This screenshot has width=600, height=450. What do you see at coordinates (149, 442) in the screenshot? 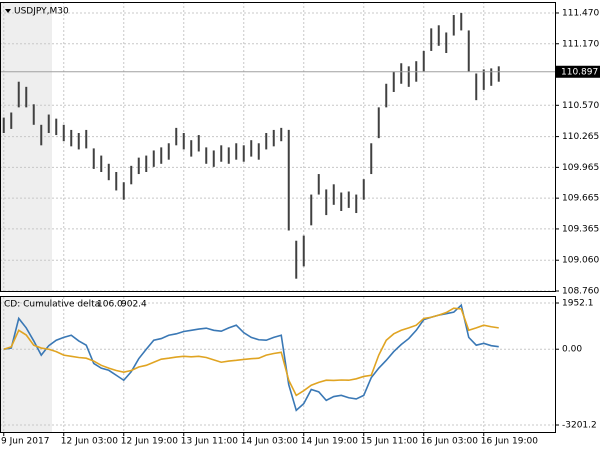
I see `x-tick-label: 12 Jun 19:00` at bounding box center [149, 442].